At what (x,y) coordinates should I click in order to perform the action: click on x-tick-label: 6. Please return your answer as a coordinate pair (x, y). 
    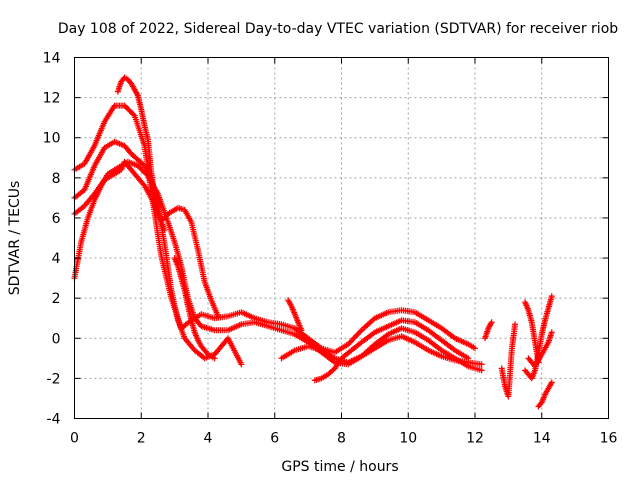
    Looking at the image, I should click on (274, 439).